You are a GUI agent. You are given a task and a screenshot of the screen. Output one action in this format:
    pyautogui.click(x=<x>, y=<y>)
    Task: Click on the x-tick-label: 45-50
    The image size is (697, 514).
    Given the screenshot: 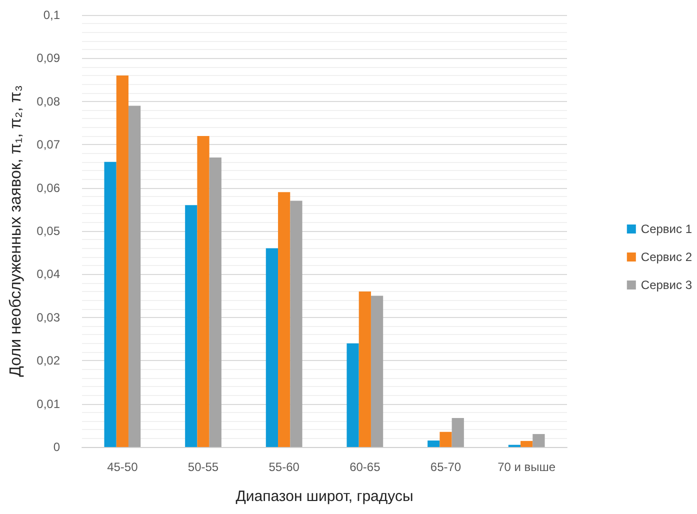 What is the action you would take?
    pyautogui.click(x=122, y=467)
    